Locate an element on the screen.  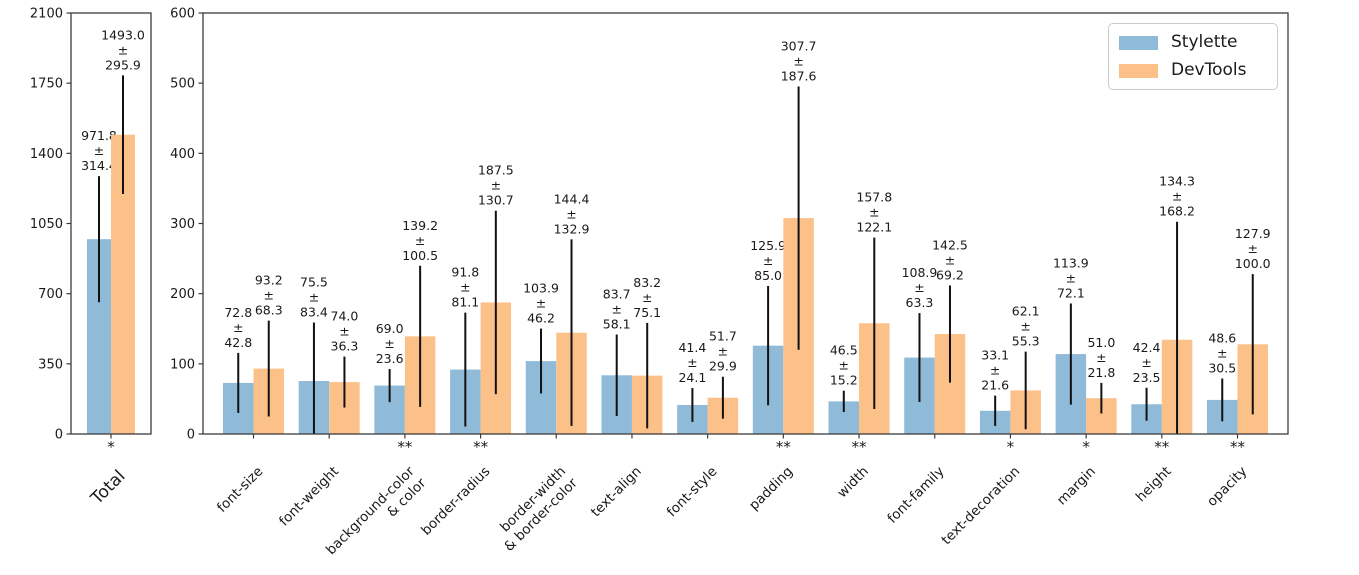
error-value-label: 295.9 is located at coordinates (123, 64).